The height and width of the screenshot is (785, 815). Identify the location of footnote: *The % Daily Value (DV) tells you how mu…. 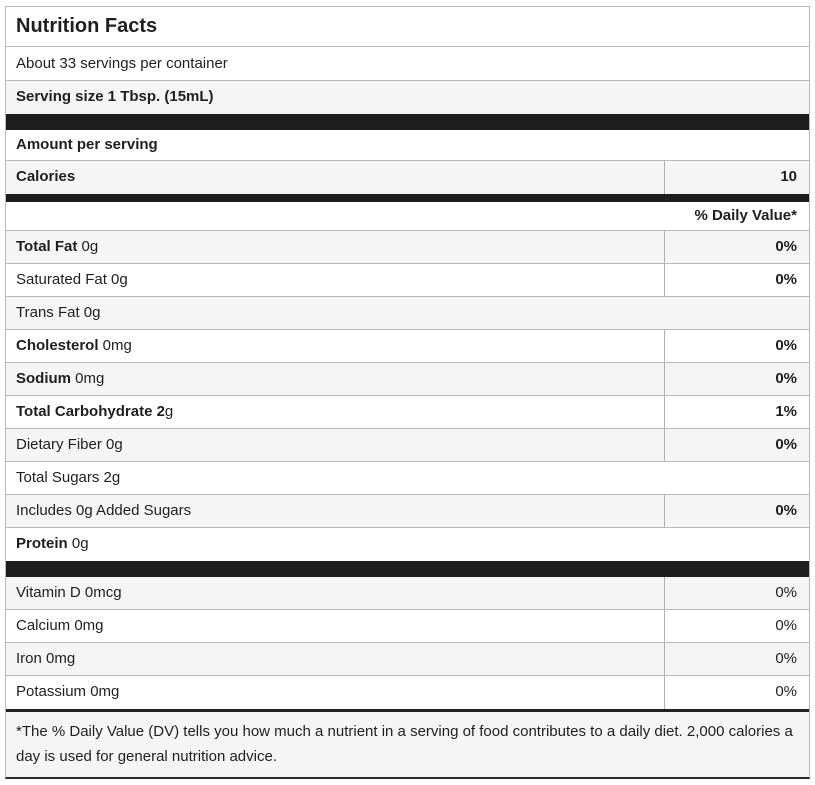
(407, 743).